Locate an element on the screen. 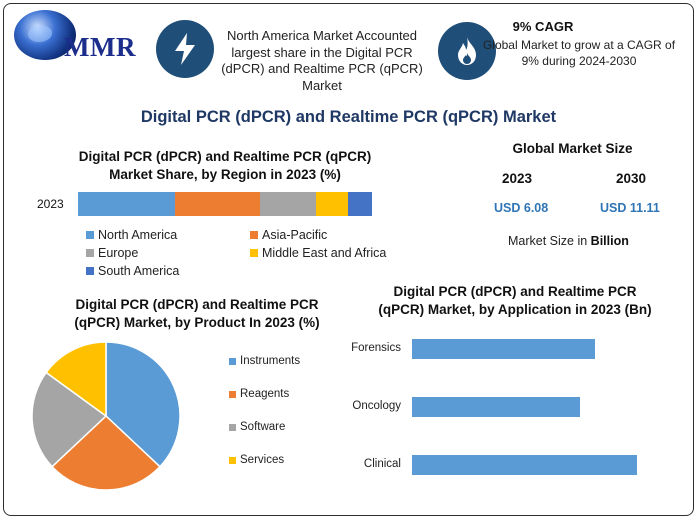 Image resolution: width=697 pixels, height=519 pixels. product-pie-chart is located at coordinates (106, 416).